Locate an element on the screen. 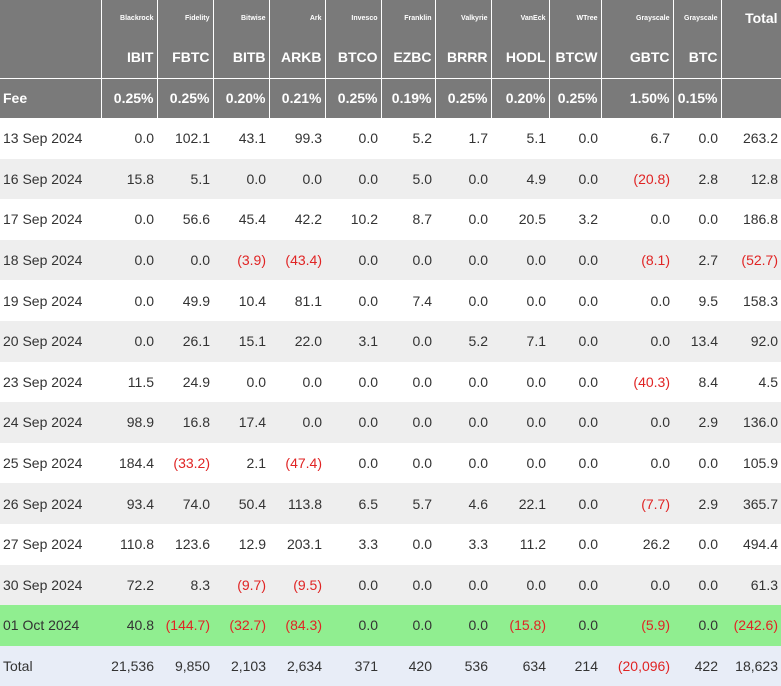 The height and width of the screenshot is (686, 781). flow-value-cell: (144.7) is located at coordinates (187, 625).